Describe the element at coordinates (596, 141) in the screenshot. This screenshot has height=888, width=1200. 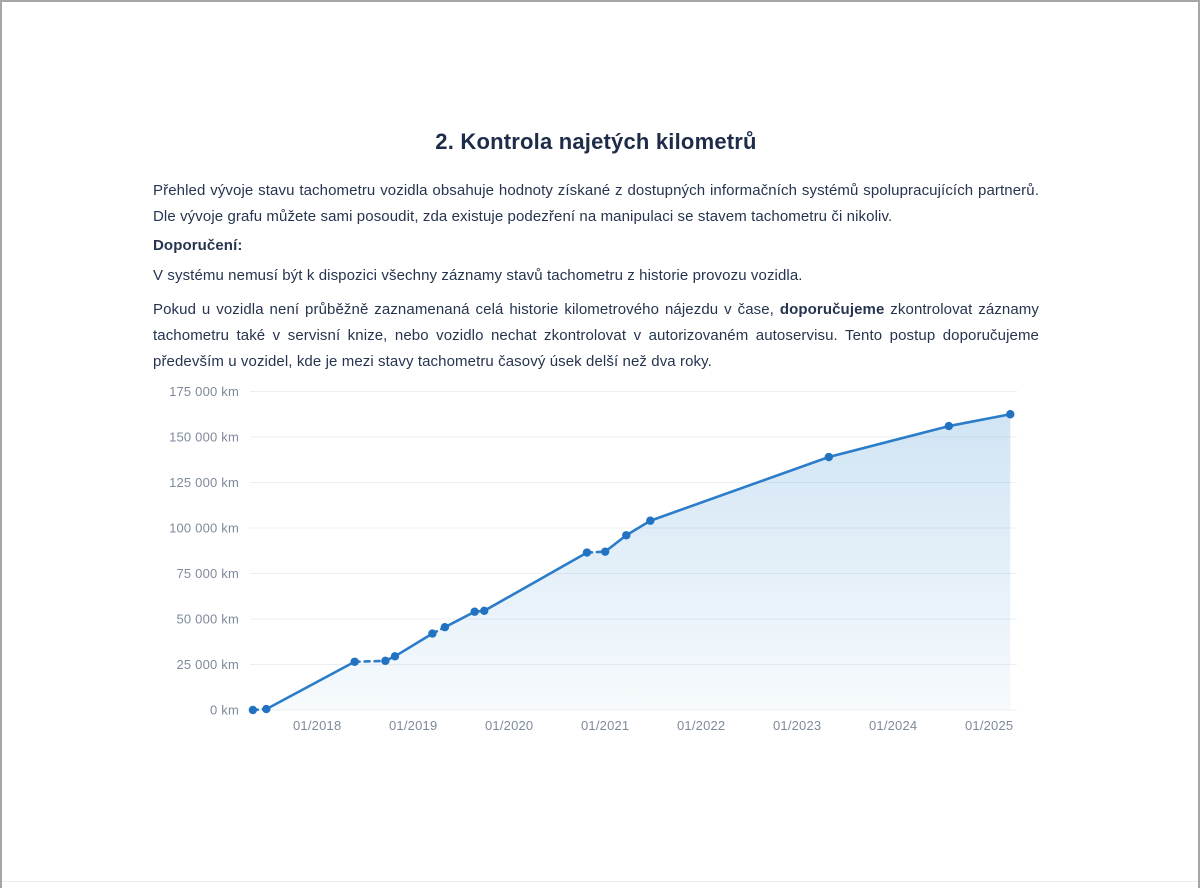
I see `section-title: 2. Kontrola najetých kilometrů` at that location.